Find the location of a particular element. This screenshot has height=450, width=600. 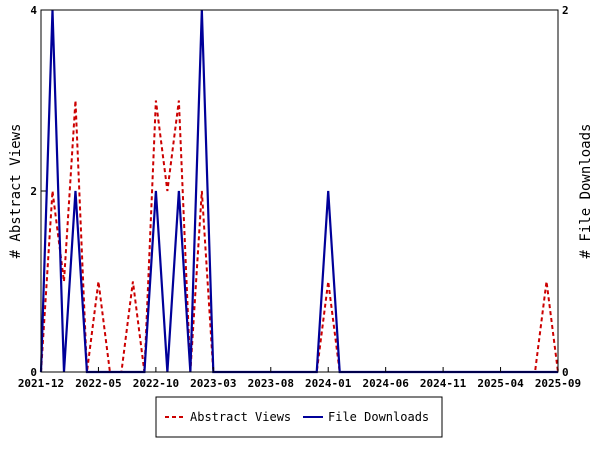

x-tick-label: 2024-01 is located at coordinates (328, 383).